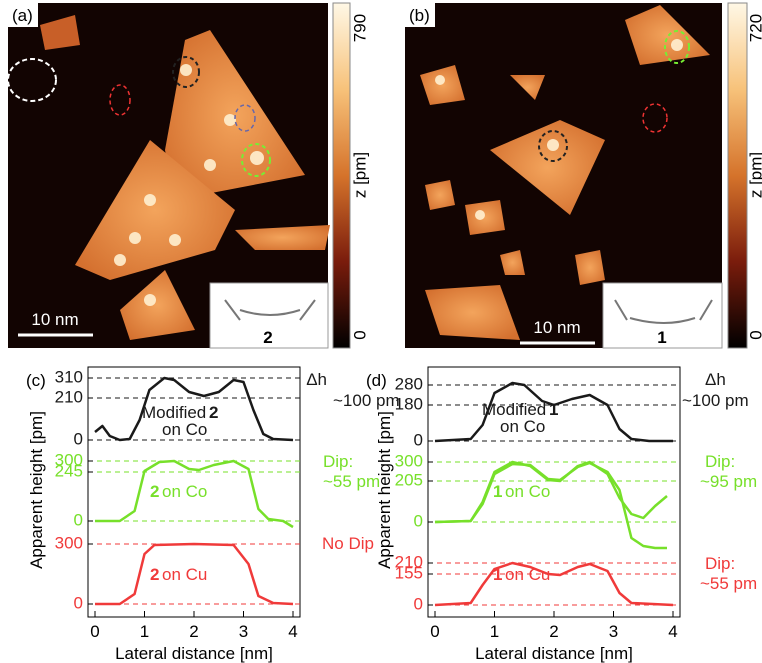 The image size is (762, 663). What do you see at coordinates (376, 380) in the screenshot?
I see `panel-label: (d)` at bounding box center [376, 380].